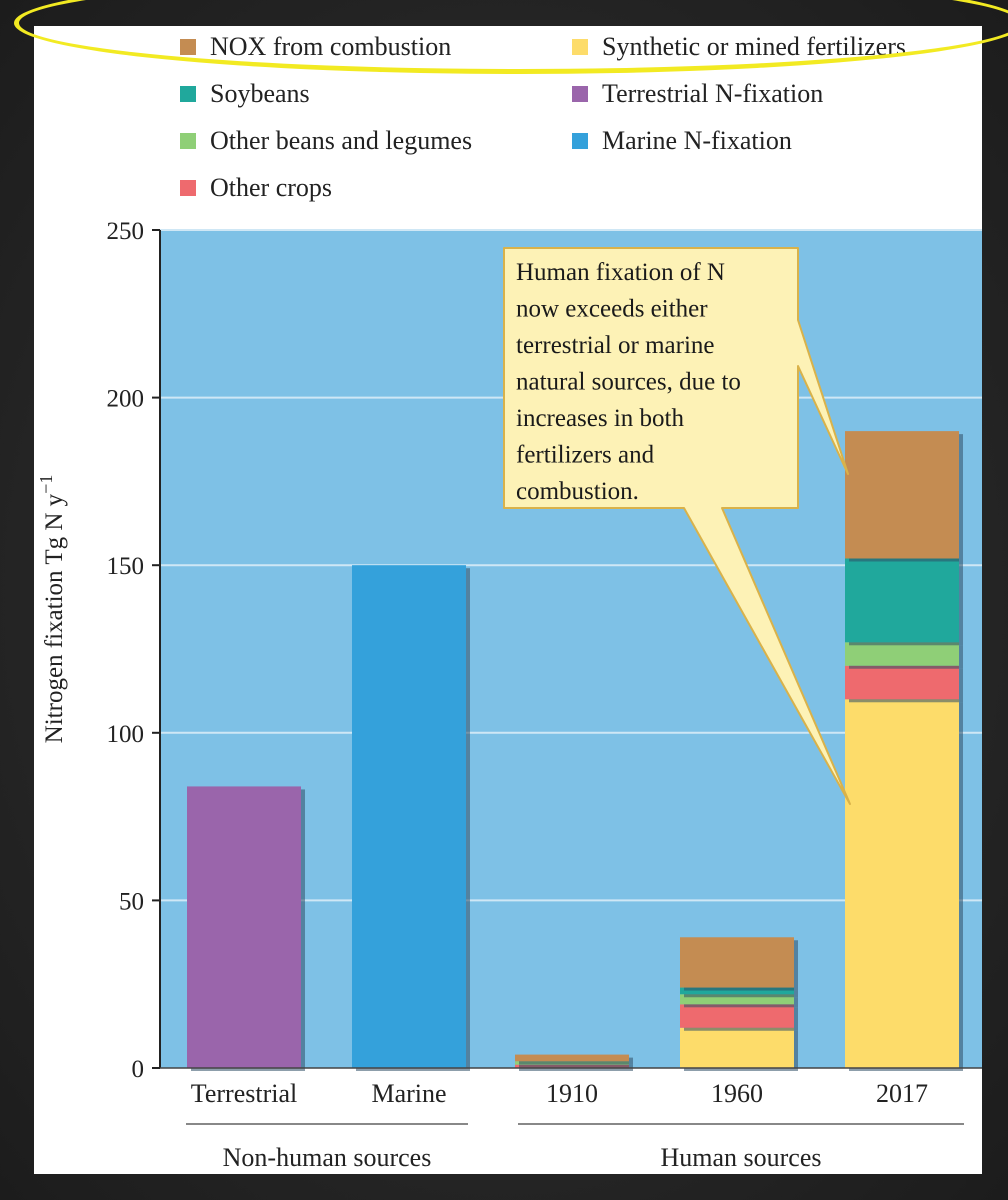 Image resolution: width=1008 pixels, height=1200 pixels. I want to click on legend-item: Synthetic or mined fertilizers, so click(739, 47).